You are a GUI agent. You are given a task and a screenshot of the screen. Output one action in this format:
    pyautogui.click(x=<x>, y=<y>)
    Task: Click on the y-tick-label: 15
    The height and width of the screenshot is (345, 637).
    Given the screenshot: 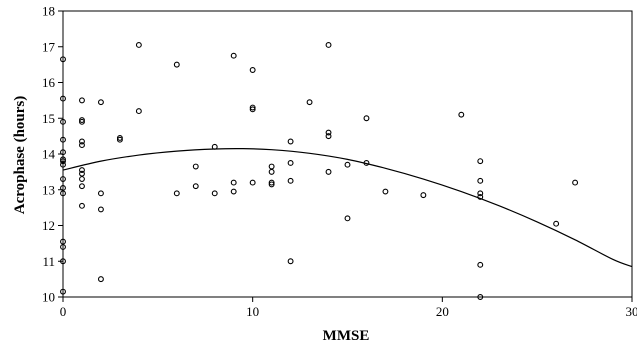 What is the action you would take?
    pyautogui.click(x=48, y=118)
    